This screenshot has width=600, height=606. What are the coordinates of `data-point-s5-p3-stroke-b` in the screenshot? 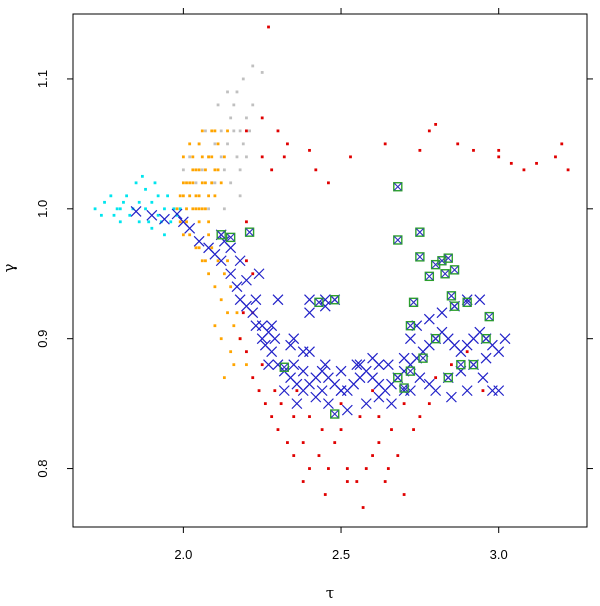 It's located at (221, 234).